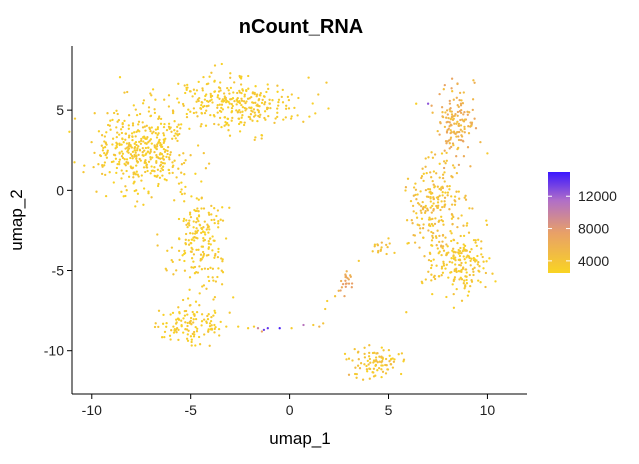 The height and width of the screenshot is (464, 639). Describe the element at coordinates (593, 229) in the screenshot. I see `colorbar-tick-label: 8000` at that location.